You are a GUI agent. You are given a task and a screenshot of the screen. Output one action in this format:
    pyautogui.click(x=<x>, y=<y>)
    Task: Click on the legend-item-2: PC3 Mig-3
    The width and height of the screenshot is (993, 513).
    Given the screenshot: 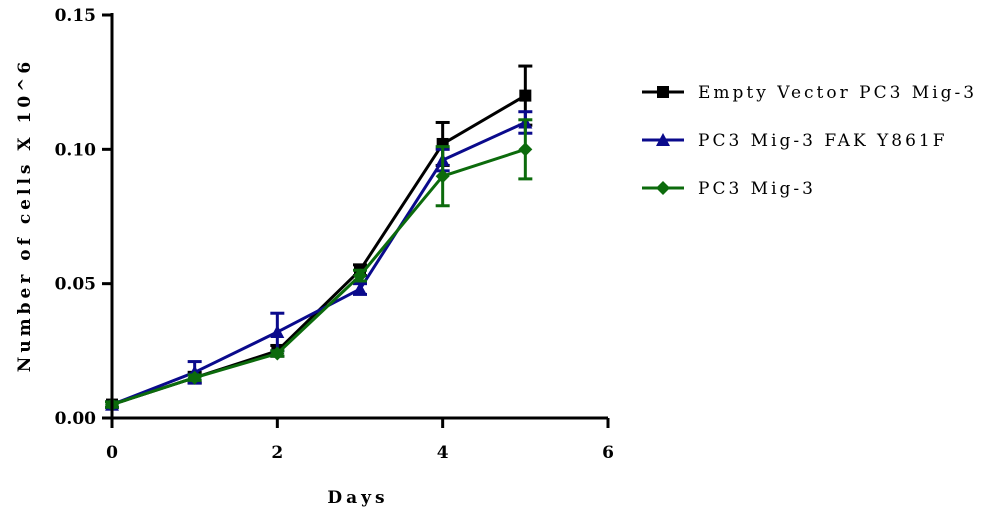 What is the action you would take?
    pyautogui.click(x=729, y=189)
    